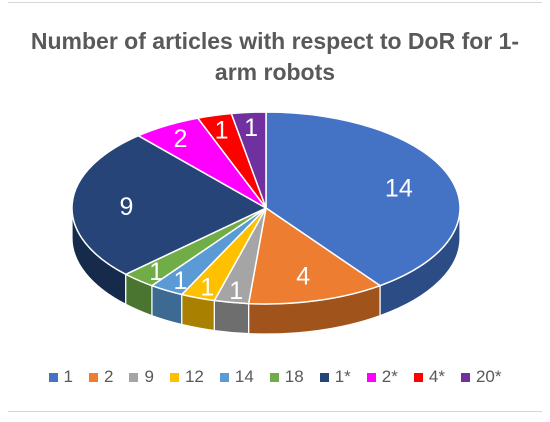  Describe the element at coordinates (251, 128) in the screenshot. I see `data-label-20*: 1` at that location.